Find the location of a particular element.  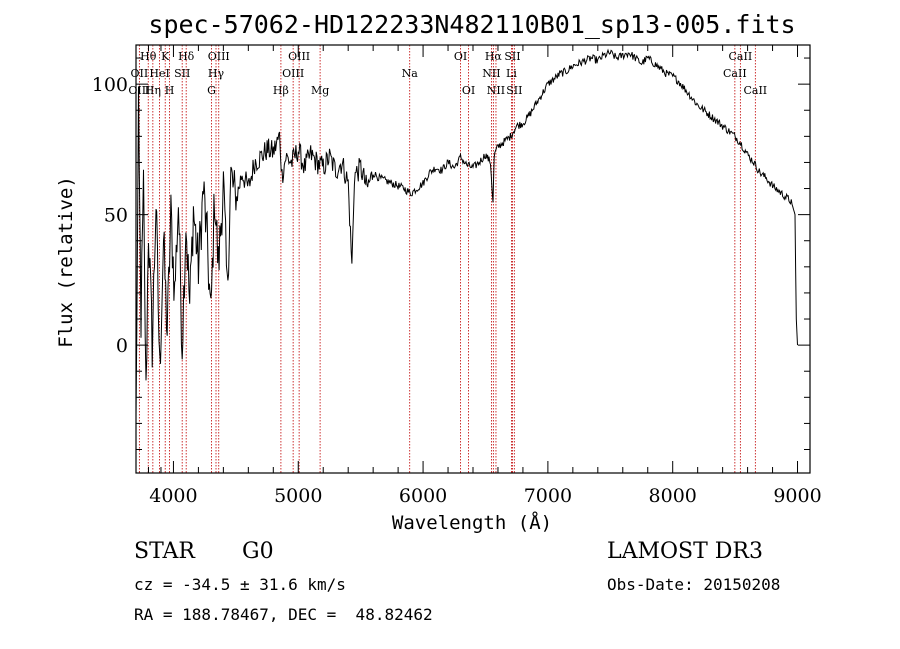

line-marker-label-6: H is located at coordinates (170, 90).